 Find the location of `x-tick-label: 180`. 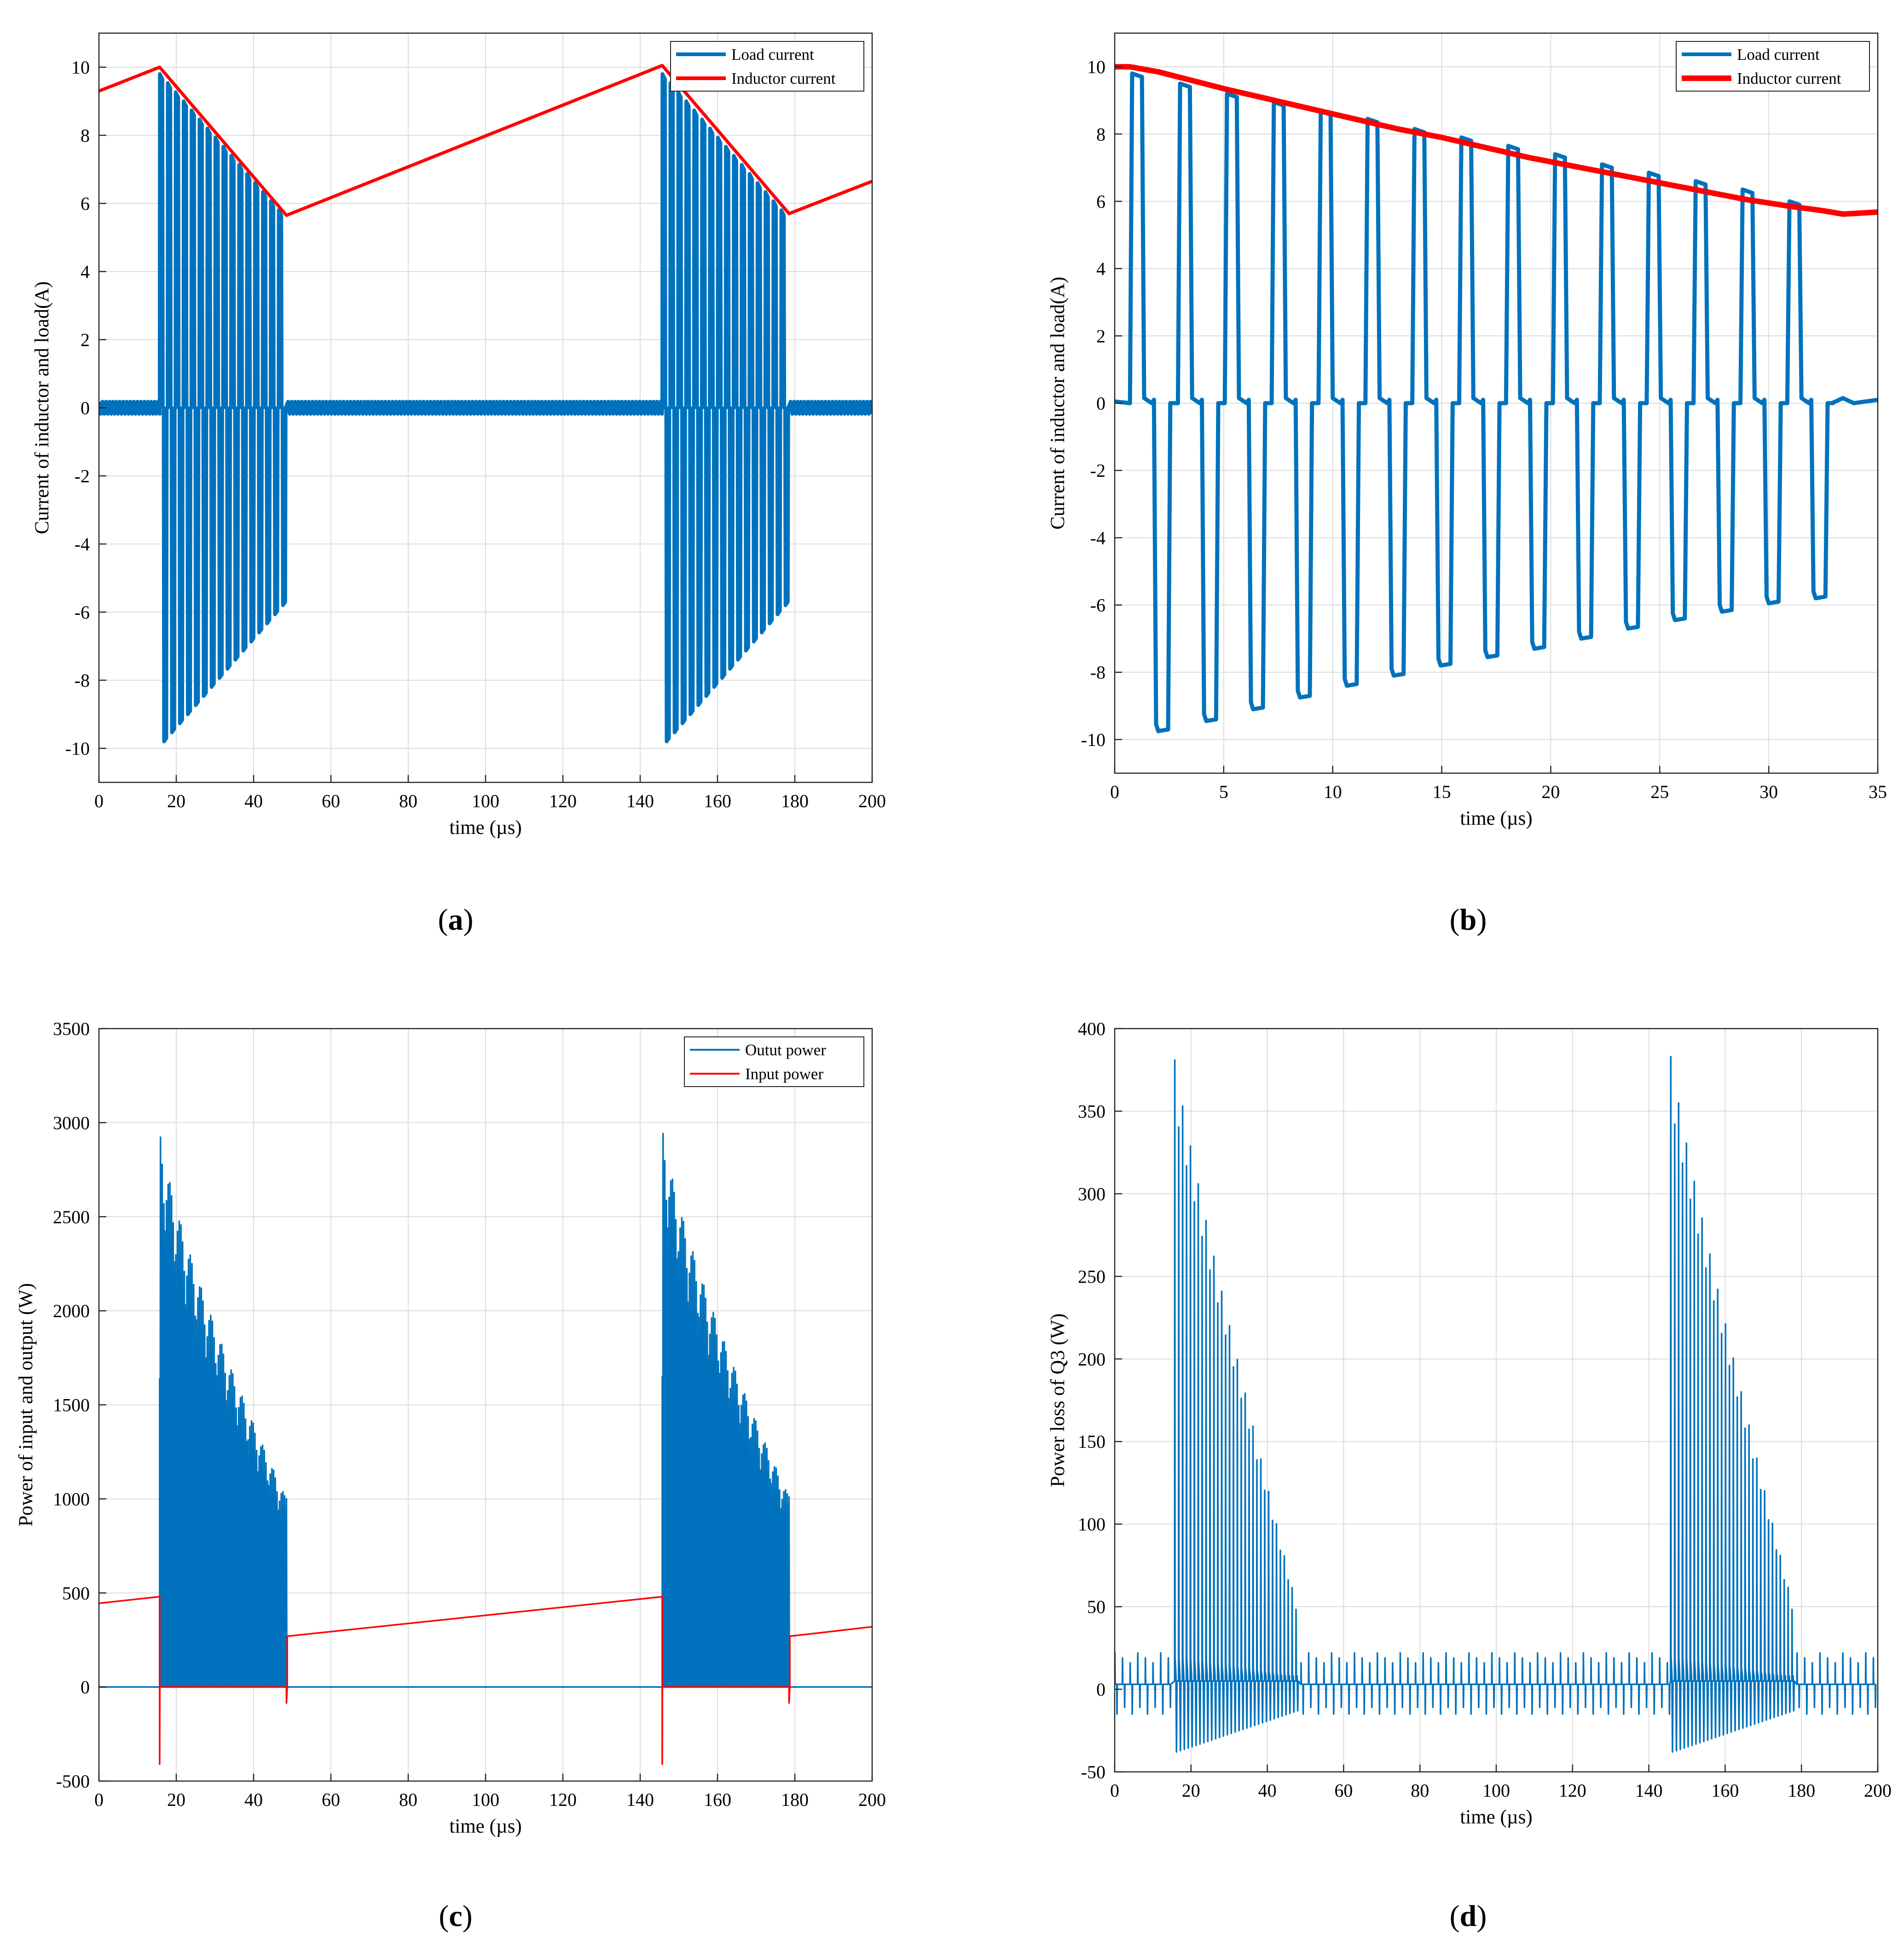

x-tick-label: 180 is located at coordinates (1801, 1790).